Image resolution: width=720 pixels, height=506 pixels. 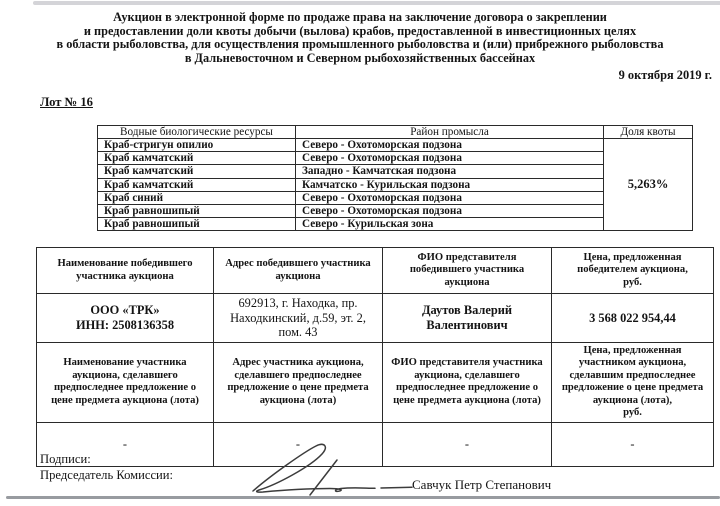 What do you see at coordinates (648, 184) in the screenshot?
I see `quota-share-value: 5,263%` at bounding box center [648, 184].